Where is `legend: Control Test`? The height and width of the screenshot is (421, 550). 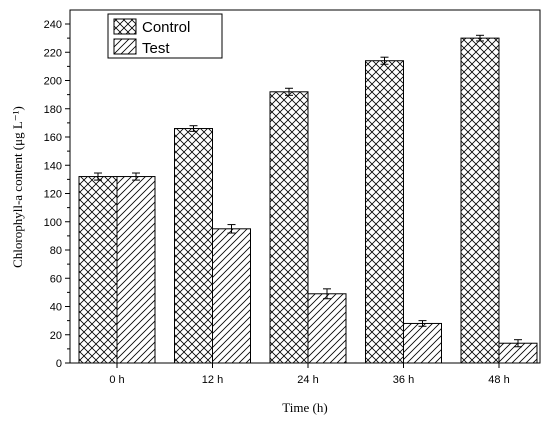 legend: Control Test is located at coordinates (165, 36).